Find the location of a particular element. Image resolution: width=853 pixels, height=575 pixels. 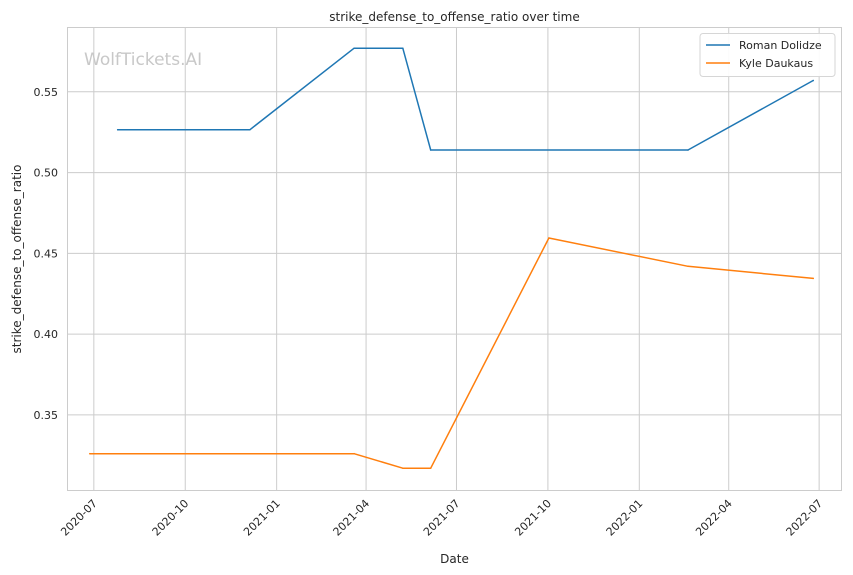

y-tick-labels: 0.35 0.40 0.45 0.50 0.55 is located at coordinates (46, 254).